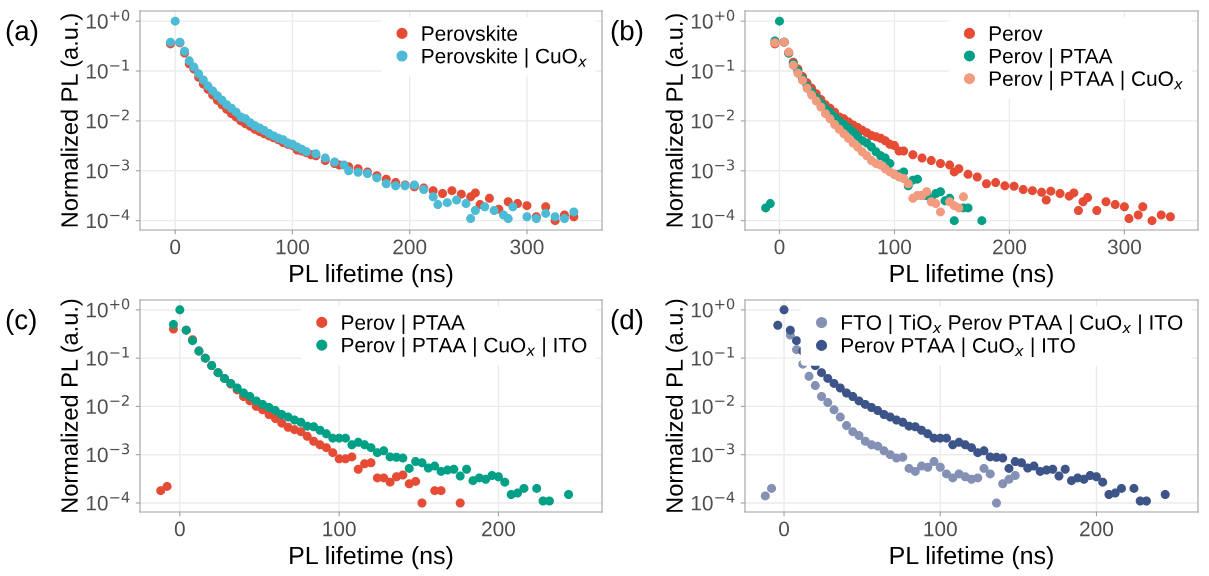 The height and width of the screenshot is (576, 1209). I want to click on chart-title: (a), so click(22, 33).